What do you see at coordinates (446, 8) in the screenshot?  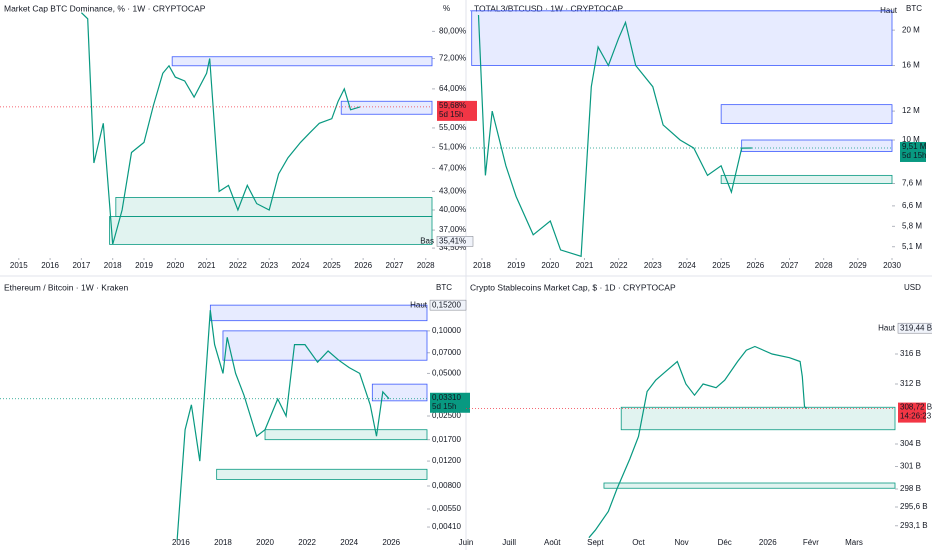 I see `axis-unit: %` at bounding box center [446, 8].